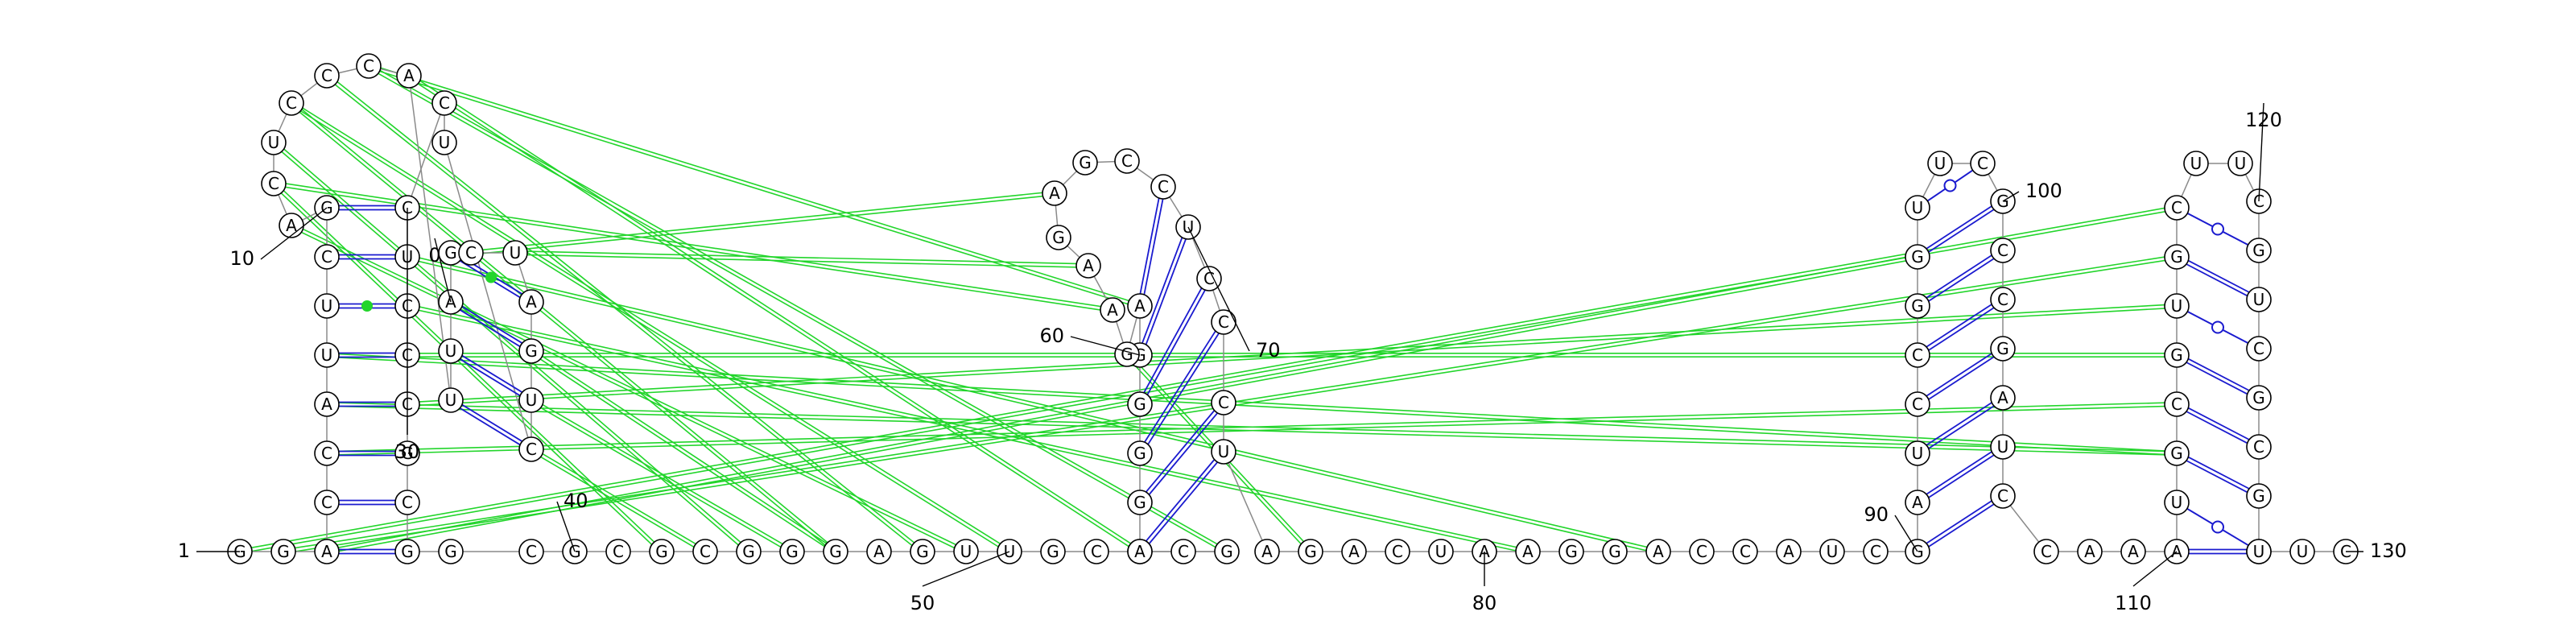 The height and width of the screenshot is (620, 2576). I want to click on nucleotide-91: A, so click(1917, 503).